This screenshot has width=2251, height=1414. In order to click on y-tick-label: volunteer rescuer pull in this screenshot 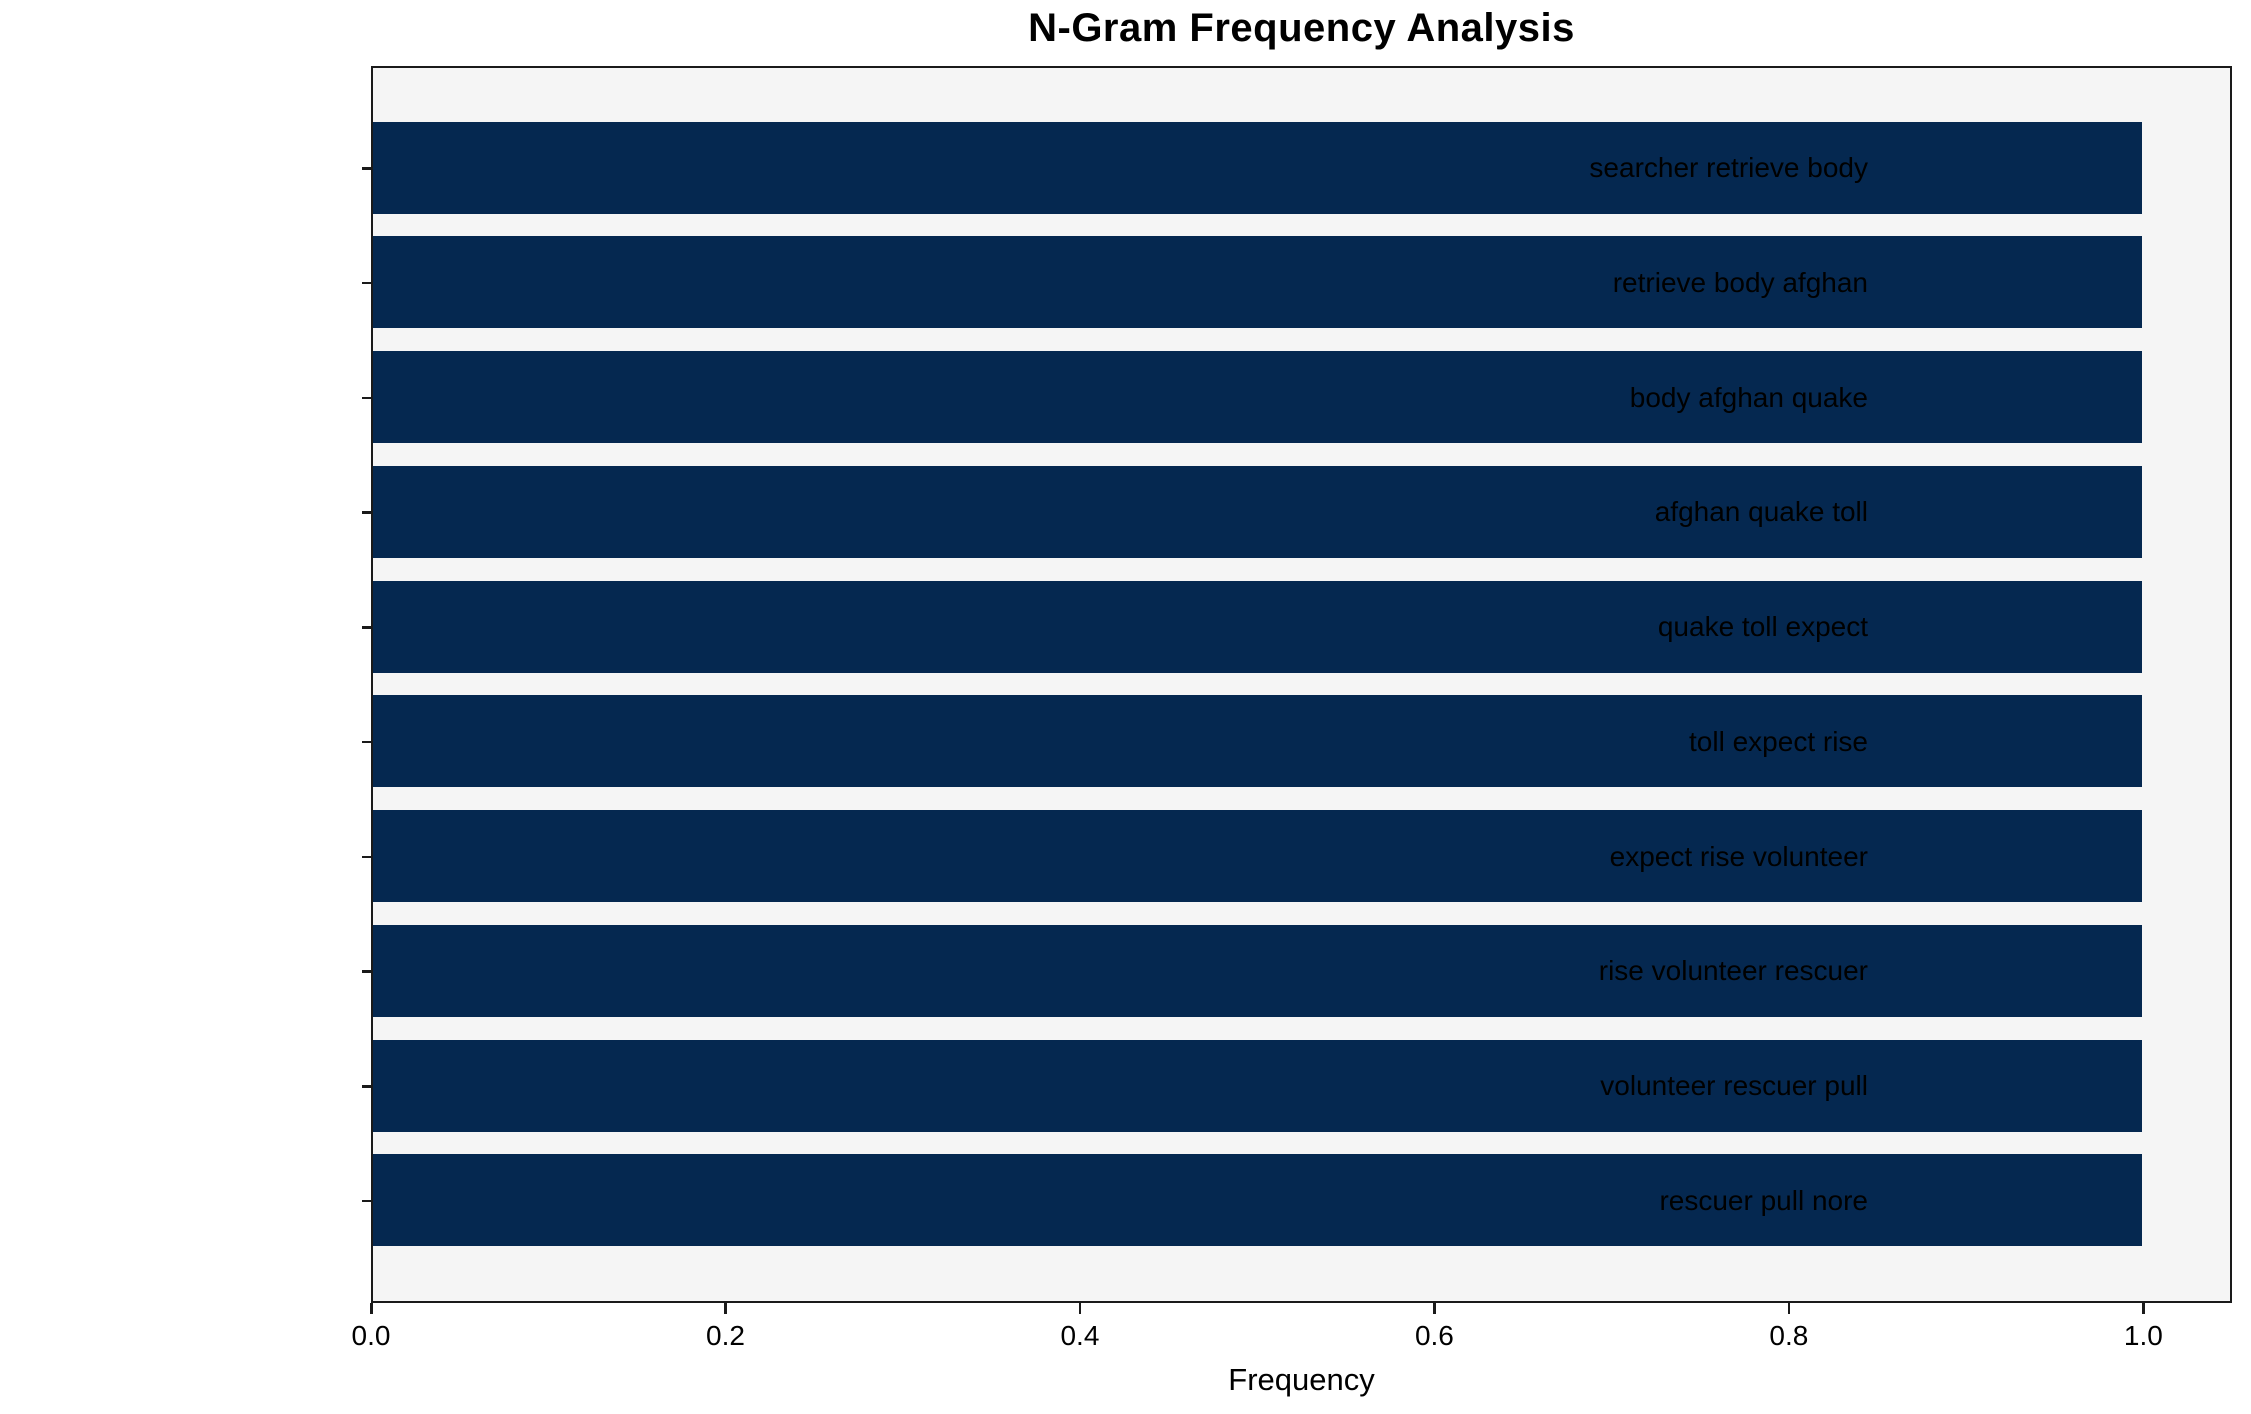, I will do `click(1734, 1085)`.